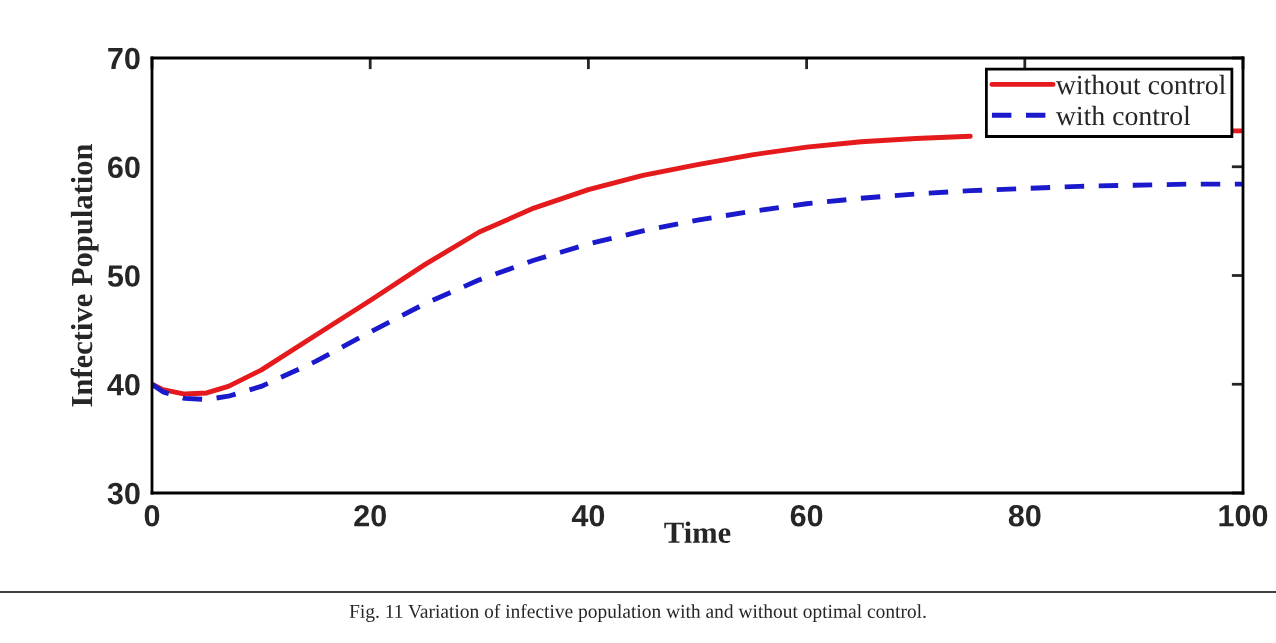  Describe the element at coordinates (588, 515) in the screenshot. I see `x-tick-label: 40` at that location.